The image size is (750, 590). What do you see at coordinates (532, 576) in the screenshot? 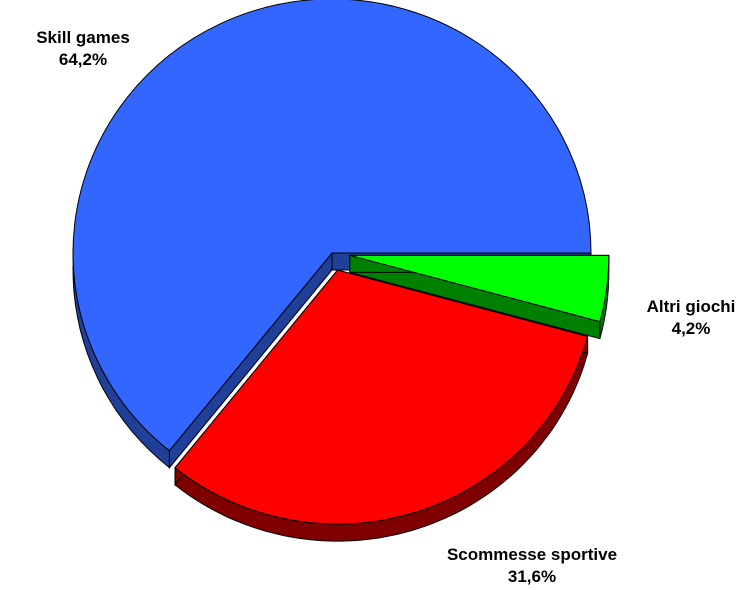
I see `slice-label-value: 31,6%` at bounding box center [532, 576].